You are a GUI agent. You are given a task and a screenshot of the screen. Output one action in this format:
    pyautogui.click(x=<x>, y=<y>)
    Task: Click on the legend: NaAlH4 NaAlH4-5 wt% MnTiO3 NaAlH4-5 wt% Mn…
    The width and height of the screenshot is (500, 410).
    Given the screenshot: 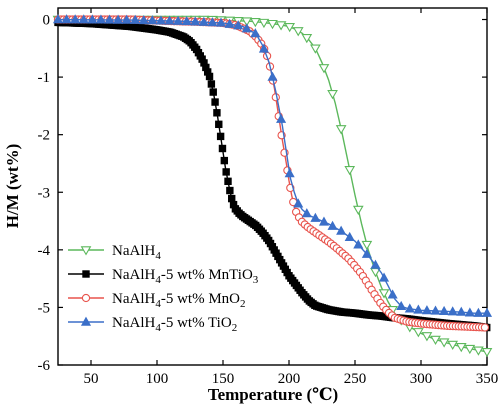 What is the action you would take?
    pyautogui.click(x=163, y=288)
    